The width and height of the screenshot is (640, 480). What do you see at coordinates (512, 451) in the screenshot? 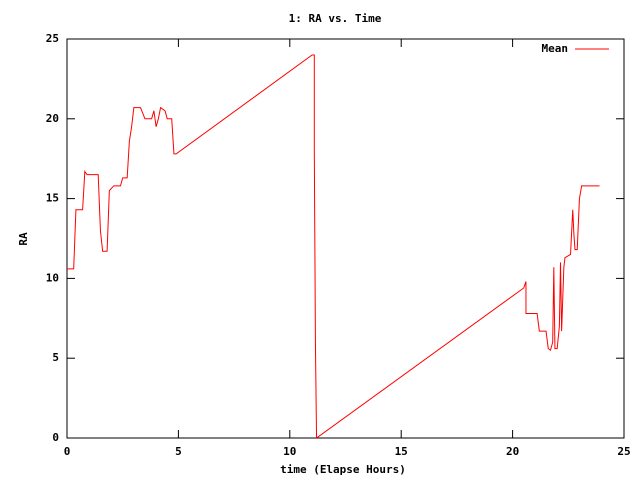
I see `x-tick-label: 20` at bounding box center [512, 451].